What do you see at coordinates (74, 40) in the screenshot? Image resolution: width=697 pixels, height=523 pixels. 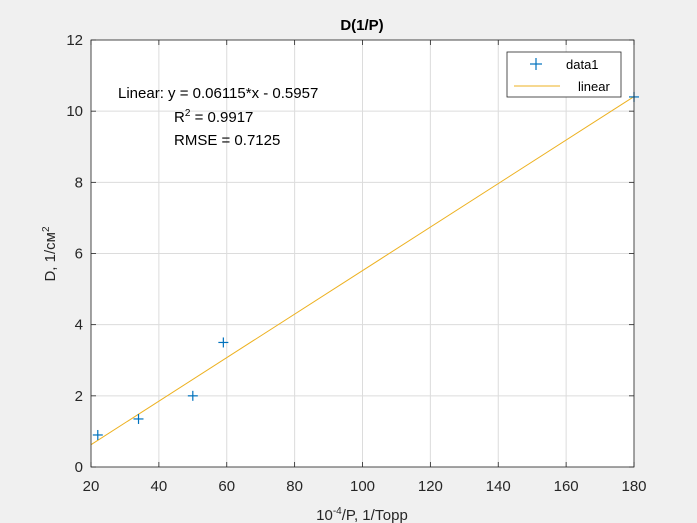 I see `y-tick-label: 12` at bounding box center [74, 40].